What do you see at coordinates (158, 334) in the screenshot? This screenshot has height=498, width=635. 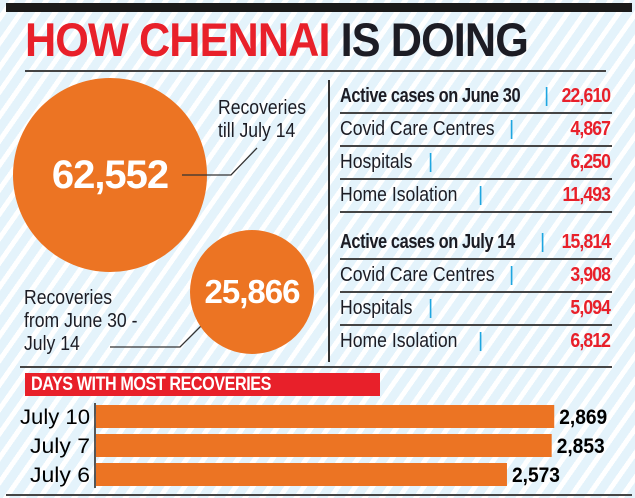 I see `leader-line-period` at bounding box center [158, 334].